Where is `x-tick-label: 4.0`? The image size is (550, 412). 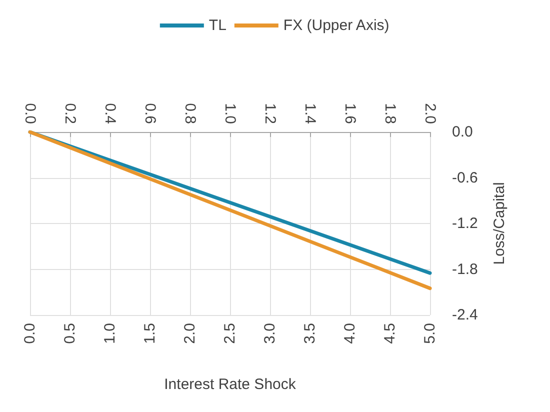 x-tick-label: 4.0 is located at coordinates (350, 333).